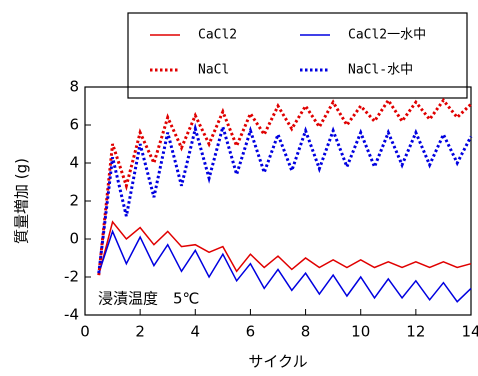 The width and height of the screenshot is (478, 376). What do you see at coordinates (148, 299) in the screenshot?
I see `annotation: 浸漬温度 5℃` at bounding box center [148, 299].